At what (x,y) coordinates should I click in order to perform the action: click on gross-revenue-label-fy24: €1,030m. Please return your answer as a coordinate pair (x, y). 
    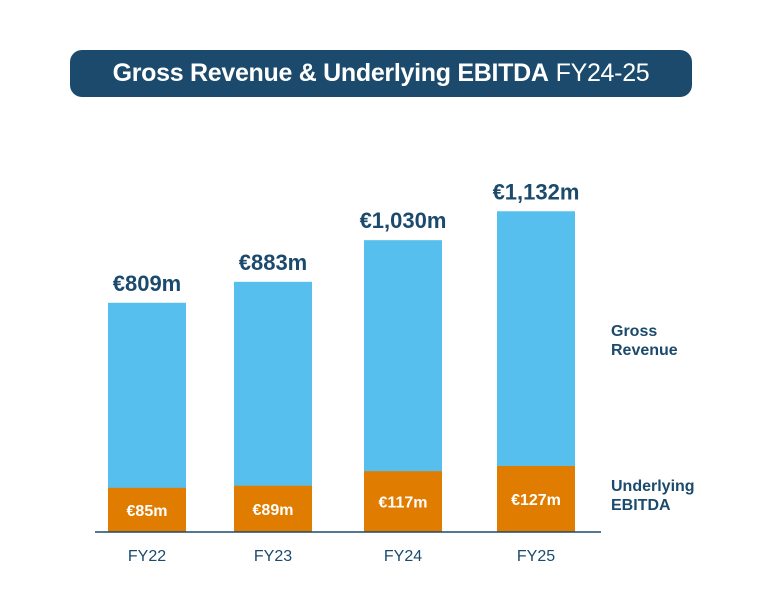
    Looking at the image, I should click on (403, 220).